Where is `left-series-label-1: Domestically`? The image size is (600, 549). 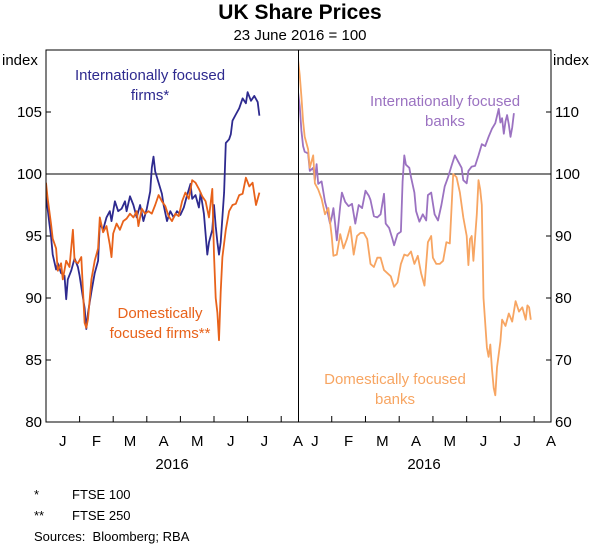 left-series-label-1: Domestically is located at coordinates (160, 313).